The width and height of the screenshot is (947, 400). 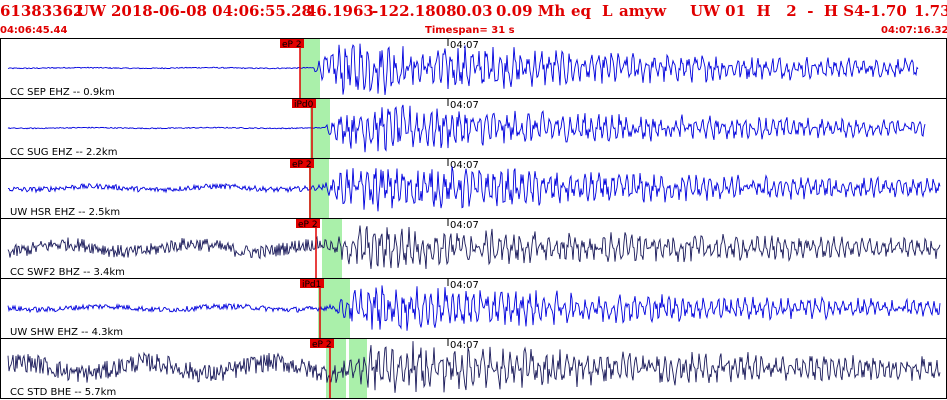 What do you see at coordinates (414, 11) in the screenshot?
I see `longitude: -122.1808` at bounding box center [414, 11].